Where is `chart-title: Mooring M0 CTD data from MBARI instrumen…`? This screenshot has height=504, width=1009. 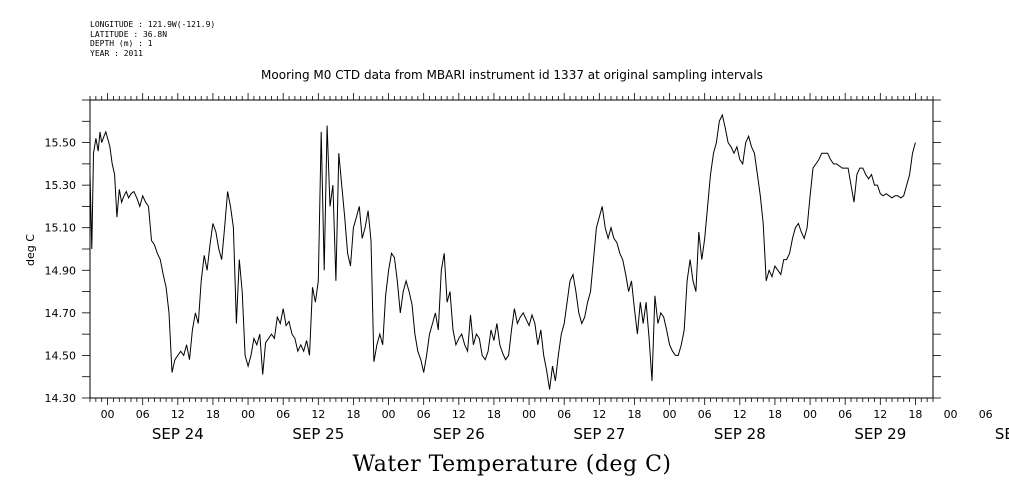 chart-title: Mooring M0 CTD data from MBARI instrumen… is located at coordinates (512, 75).